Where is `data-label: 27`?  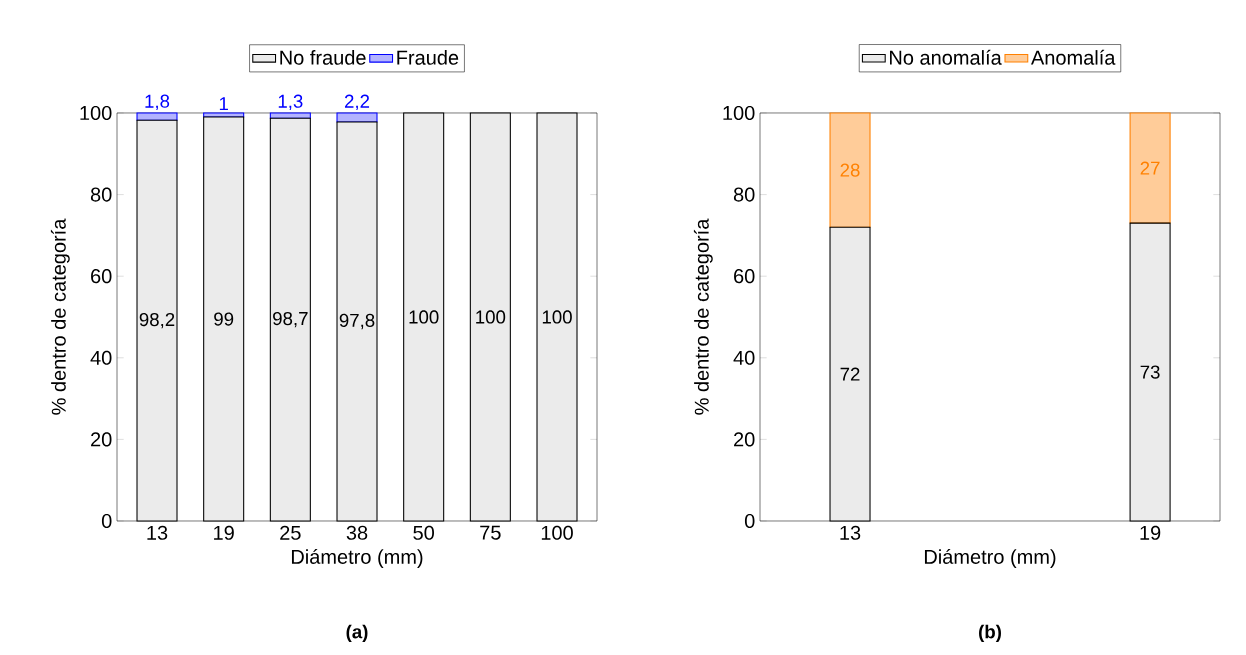
data-label: 27 is located at coordinates (1150, 168).